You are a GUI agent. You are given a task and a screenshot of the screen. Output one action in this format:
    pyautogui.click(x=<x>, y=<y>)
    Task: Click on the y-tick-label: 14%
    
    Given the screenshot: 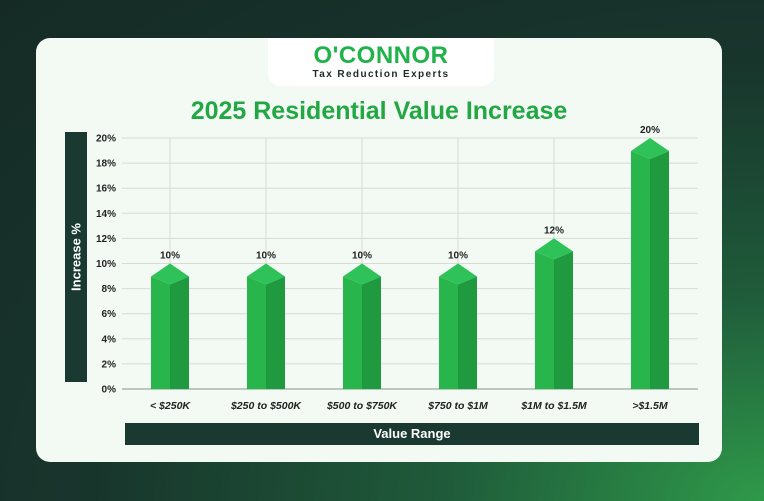 What is the action you would take?
    pyautogui.click(x=106, y=214)
    